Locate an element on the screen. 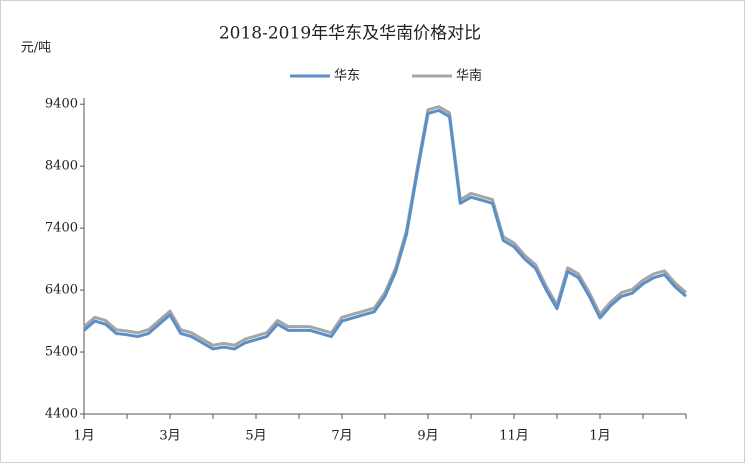  y-axis-label: 元/吨 is located at coordinates (36, 48).